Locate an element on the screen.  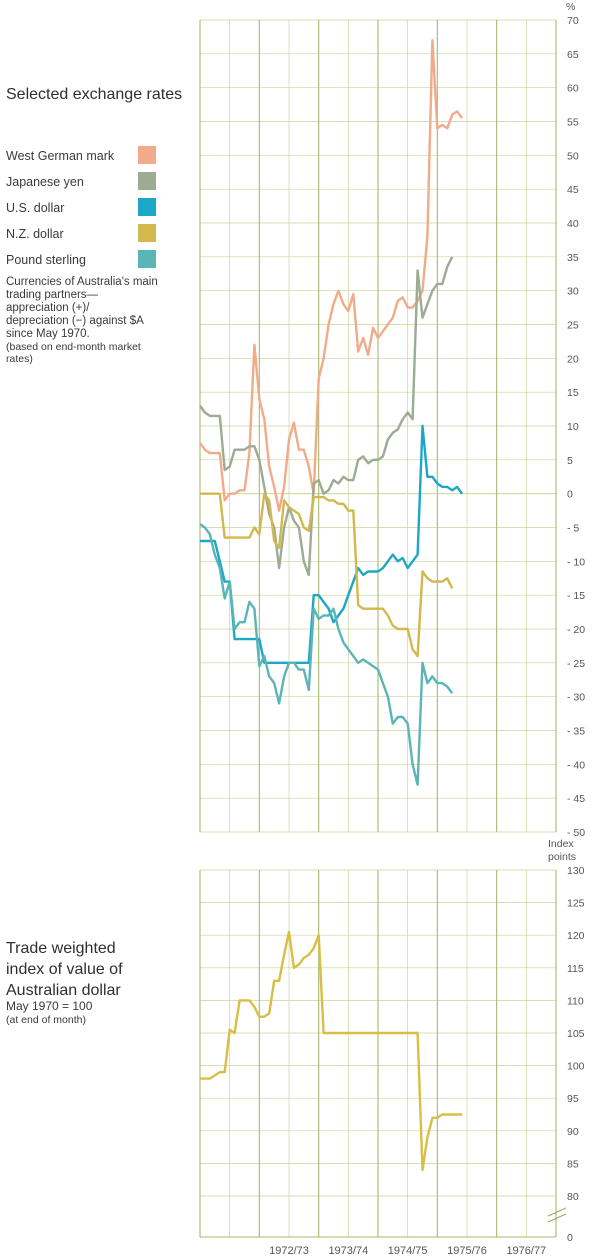
y-tick-label: 30 is located at coordinates (573, 292).